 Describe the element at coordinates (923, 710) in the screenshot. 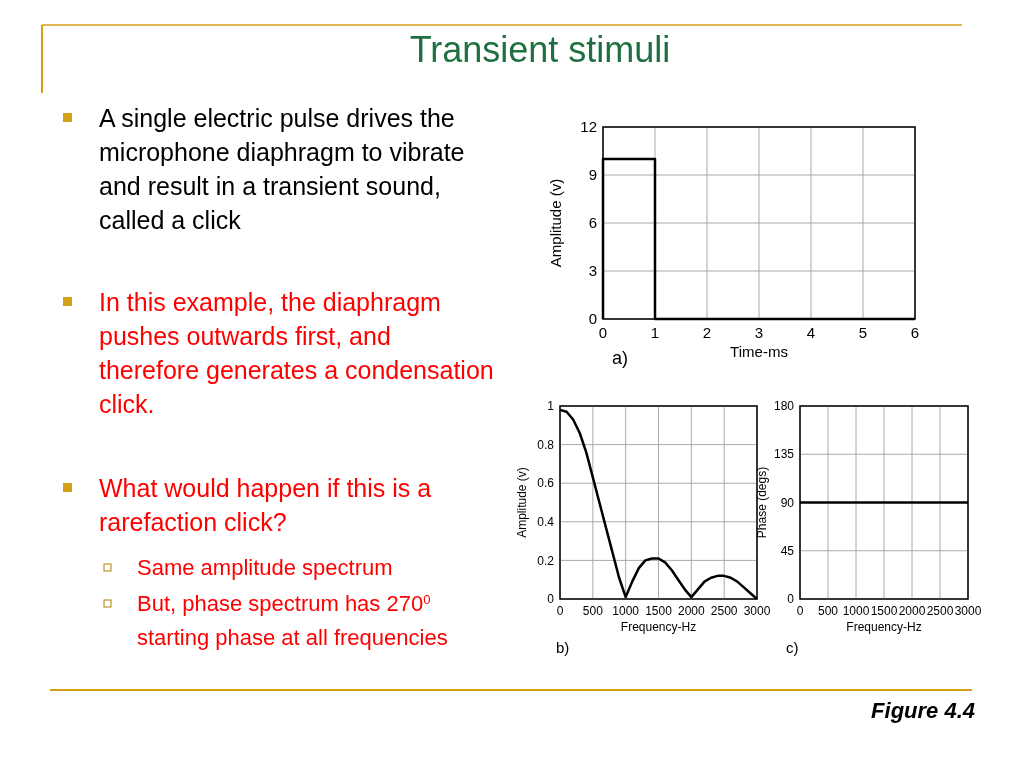

I see `caption: Figure 4.4` at that location.